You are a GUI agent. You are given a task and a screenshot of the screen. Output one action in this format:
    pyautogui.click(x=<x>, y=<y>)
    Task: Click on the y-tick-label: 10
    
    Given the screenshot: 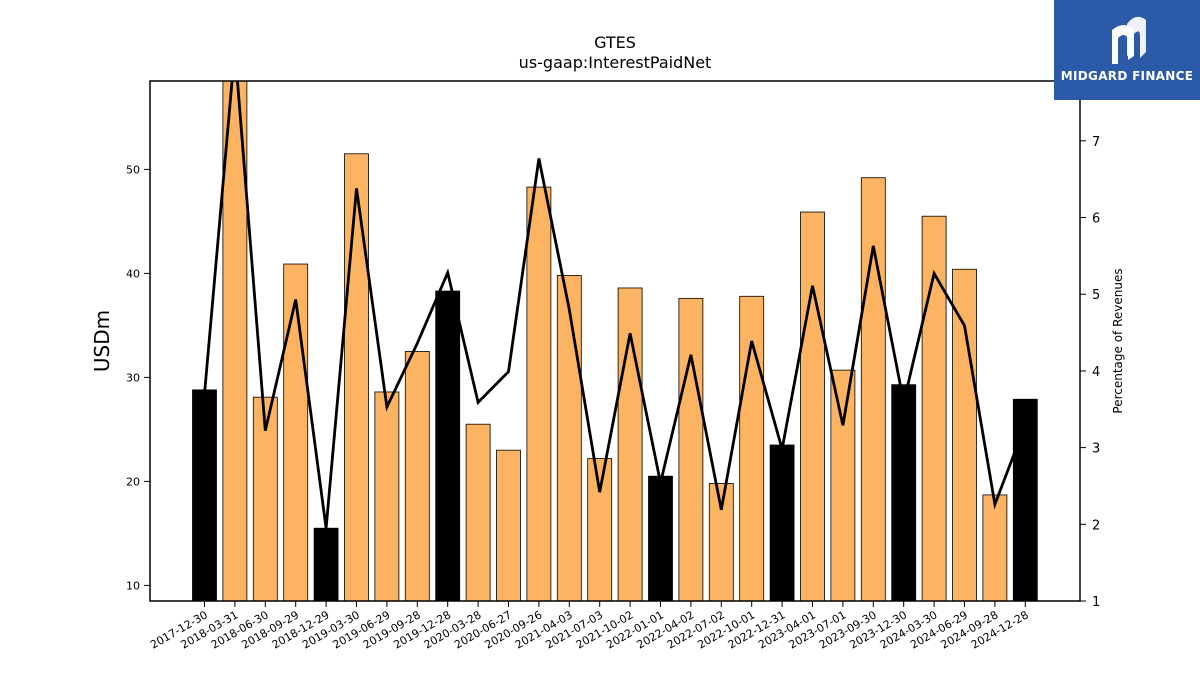 What is the action you would take?
    pyautogui.click(x=133, y=585)
    